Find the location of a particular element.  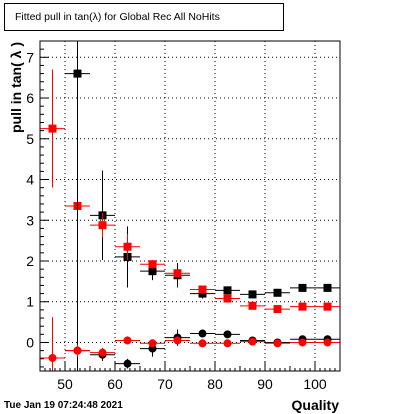

y-axis-label: pull in tan( λ ) is located at coordinates (16, 87).